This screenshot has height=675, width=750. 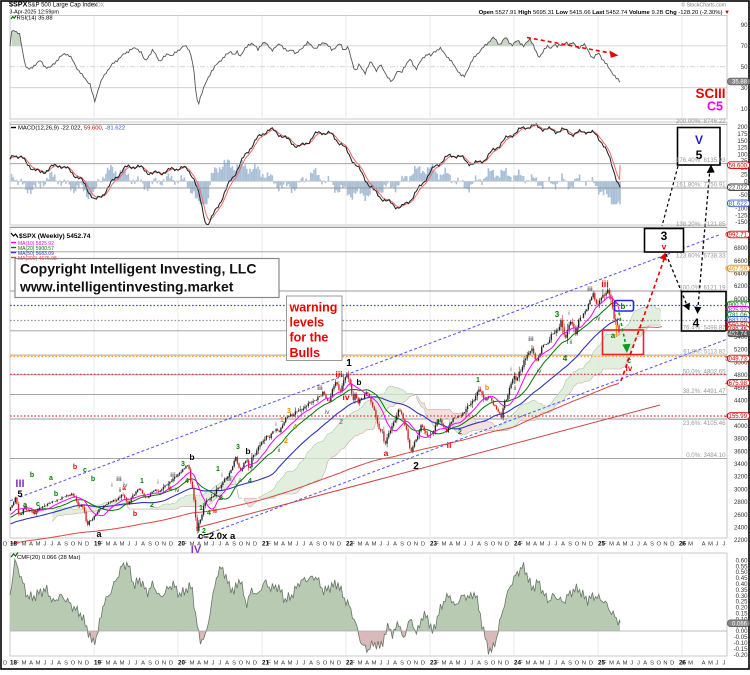 I want to click on svg-text: 0.50, so click(x=742, y=572).